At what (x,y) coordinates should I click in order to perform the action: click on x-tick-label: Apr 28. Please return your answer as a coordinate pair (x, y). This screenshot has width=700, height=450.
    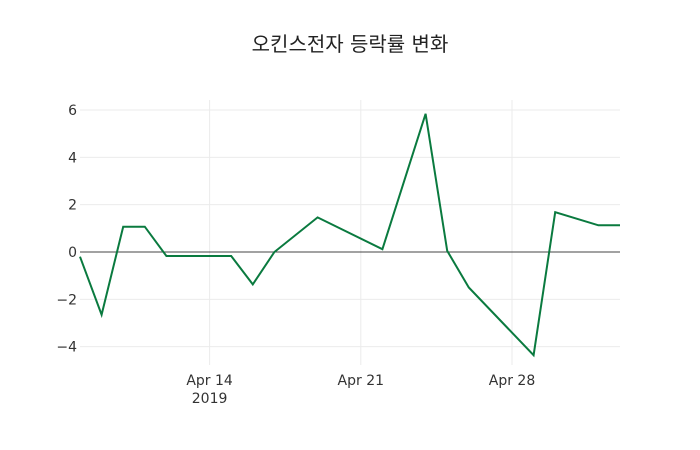
    Looking at the image, I should click on (512, 381).